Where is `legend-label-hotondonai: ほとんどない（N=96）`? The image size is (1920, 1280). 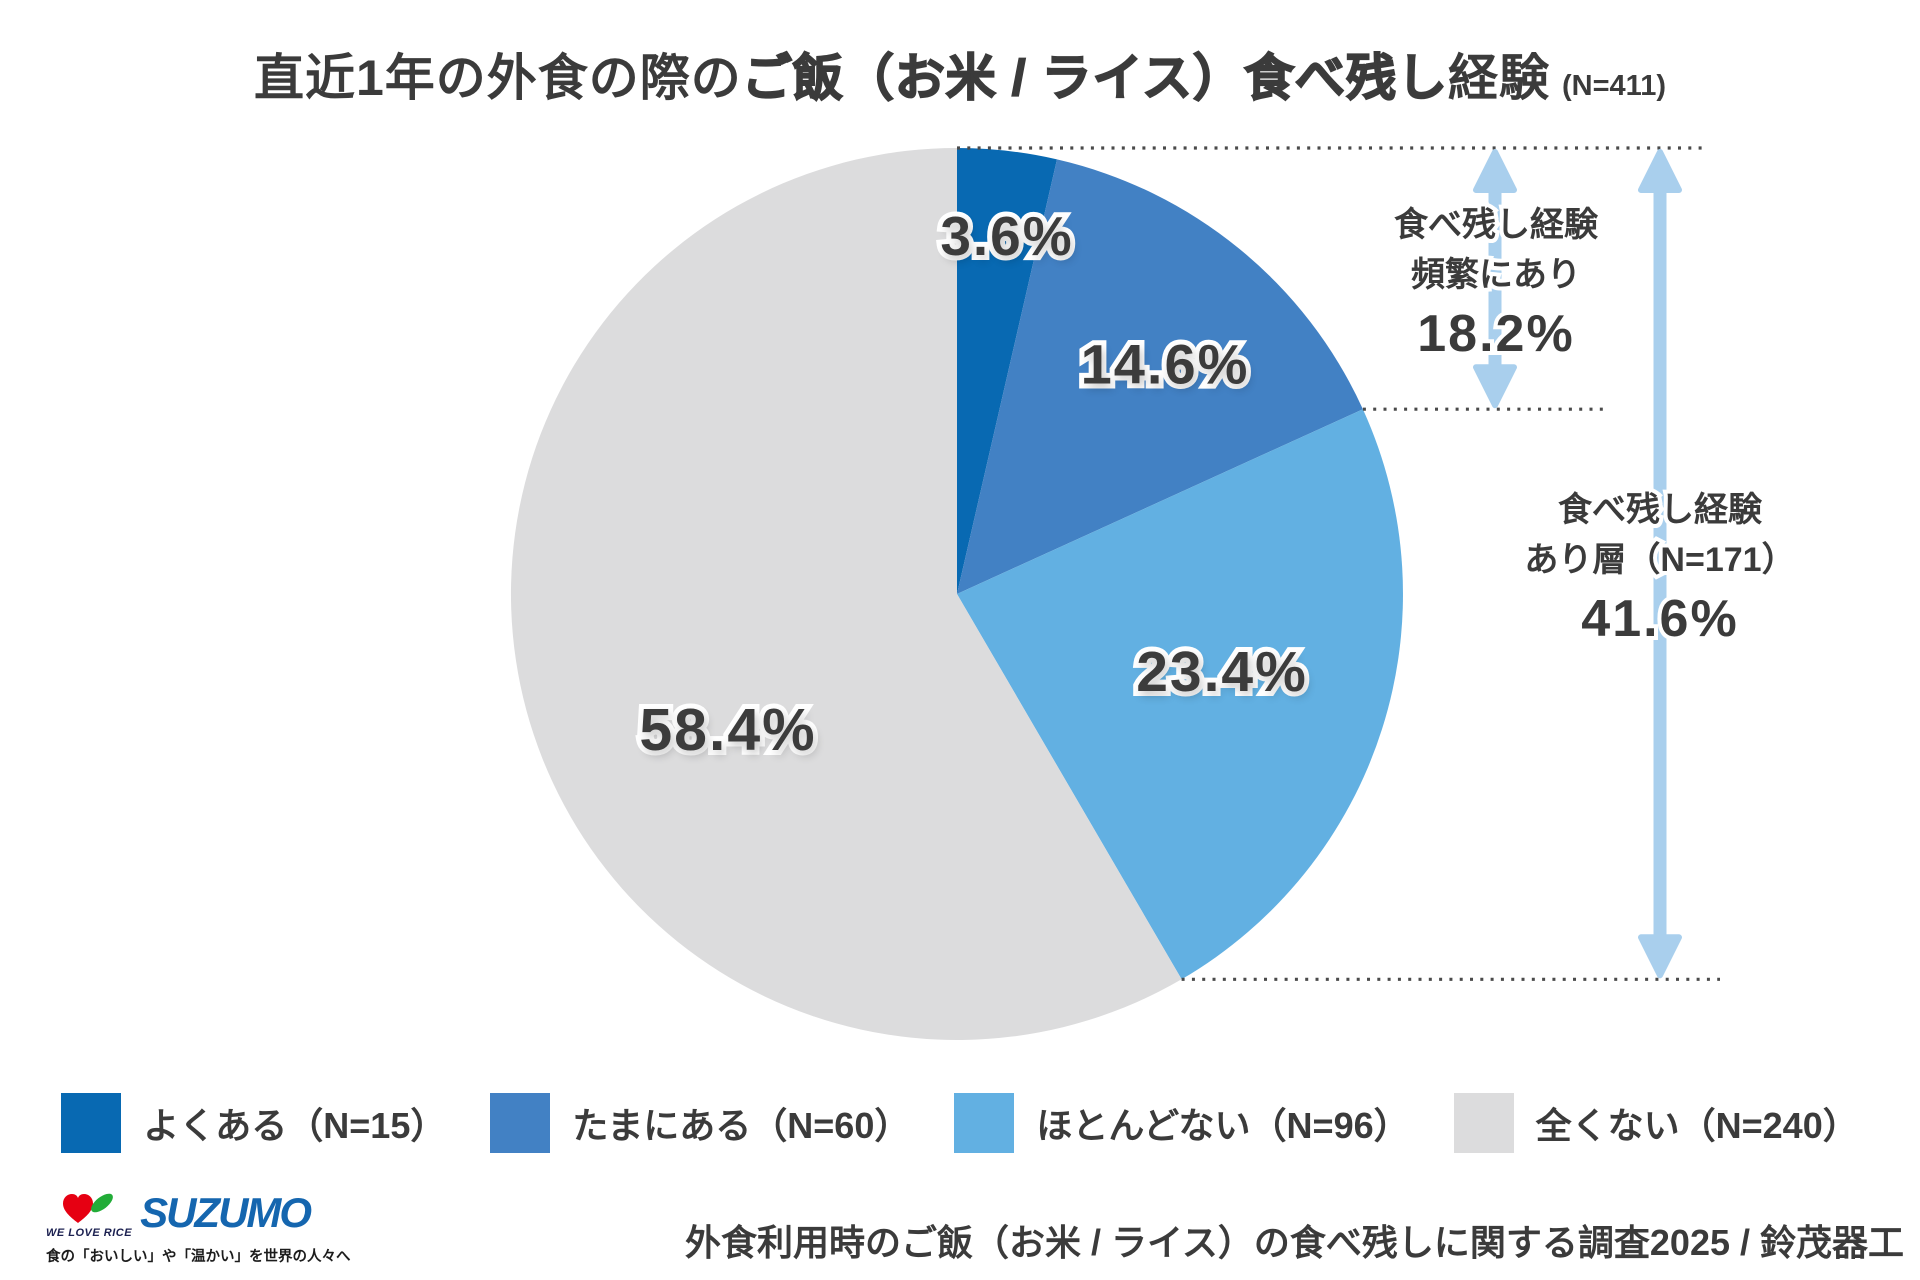
legend-label-hotondonai: ほとんどない（N=96） is located at coordinates (1223, 1125).